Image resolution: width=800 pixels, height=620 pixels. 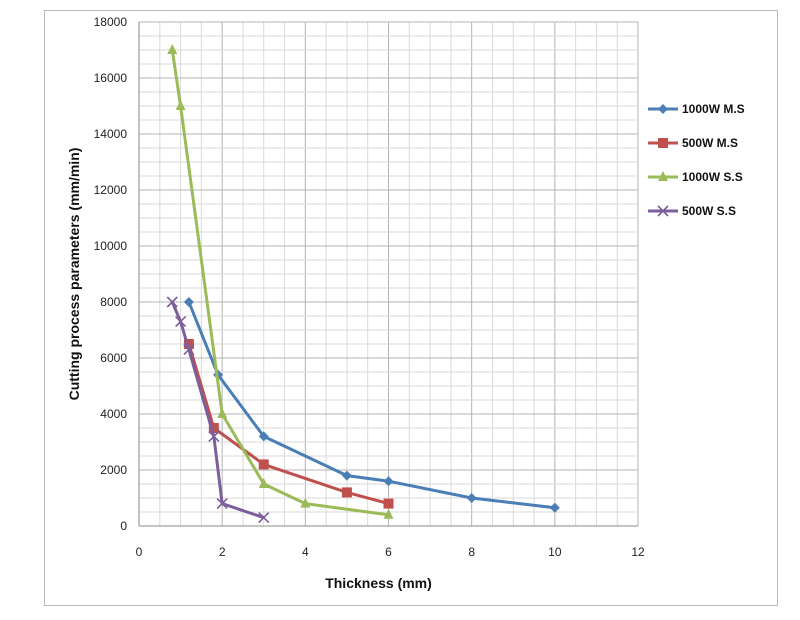 I want to click on y-tick-label: 0, so click(x=123, y=526).